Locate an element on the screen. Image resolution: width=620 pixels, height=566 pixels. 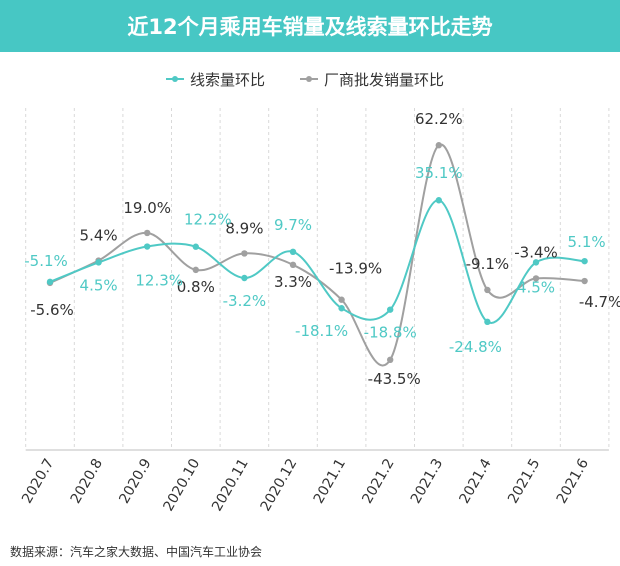
data-label-wholesale: 62.2% is located at coordinates (439, 119).